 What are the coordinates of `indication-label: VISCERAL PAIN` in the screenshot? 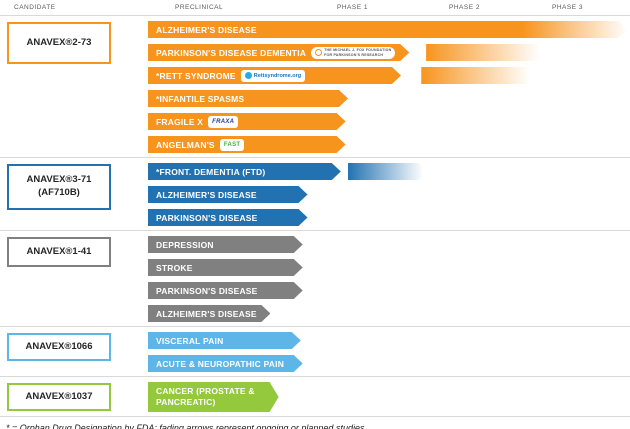 It's located at (190, 340).